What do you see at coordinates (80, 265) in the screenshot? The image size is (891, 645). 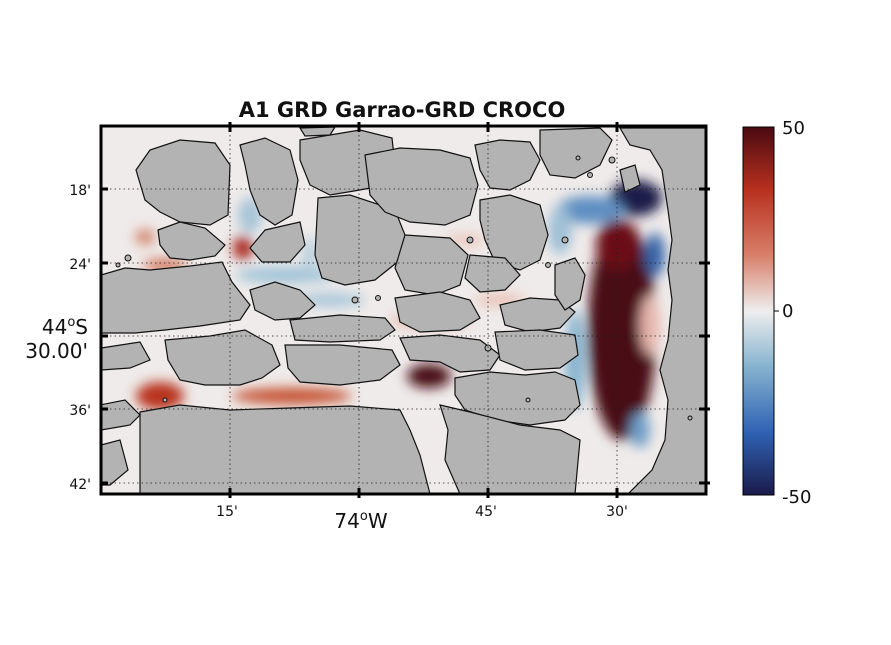 I see `lat-tick-label: 24'` at bounding box center [80, 265].